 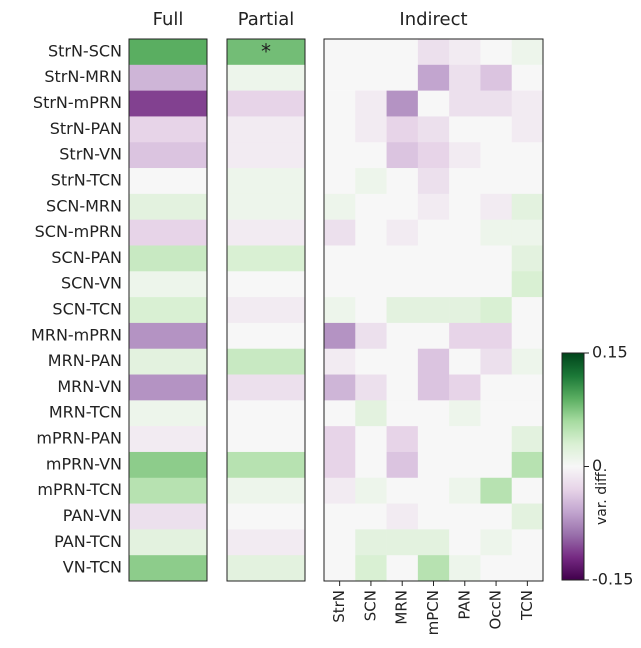 I want to click on colorbar-tick-label: 0, so click(x=597, y=465).